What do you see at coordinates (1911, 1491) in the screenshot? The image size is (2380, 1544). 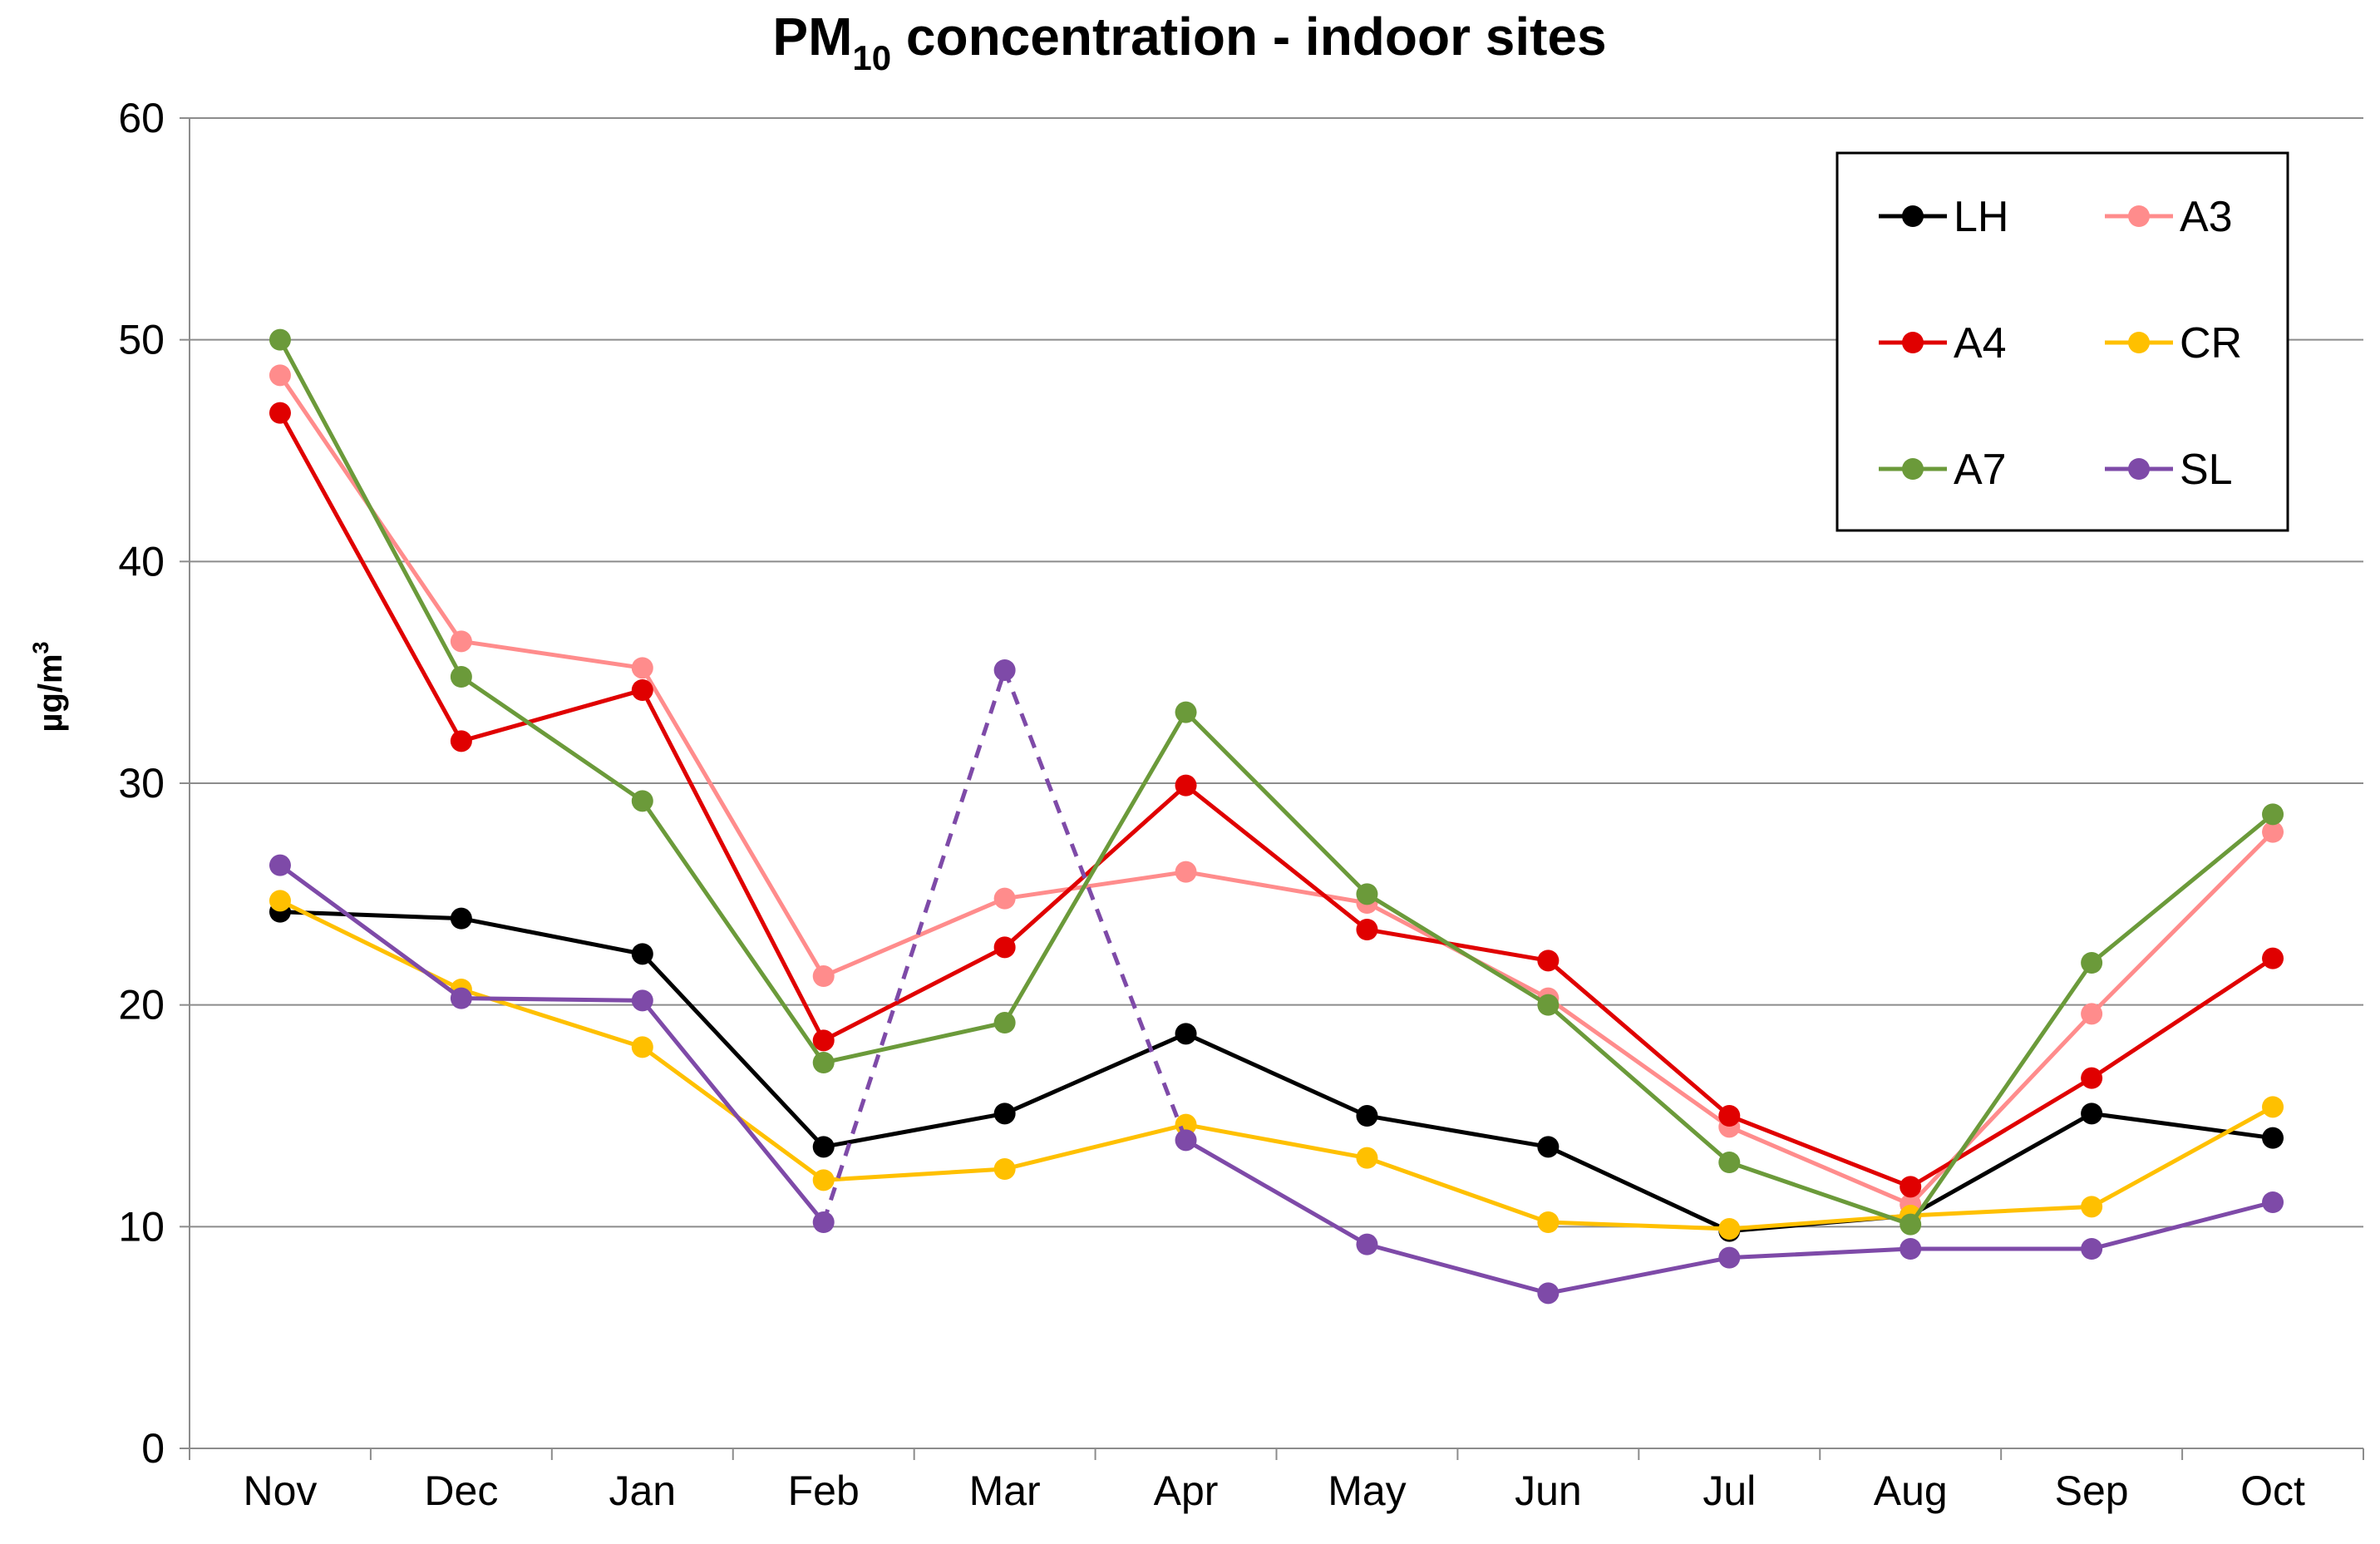 I see `x-tick-label: Aug` at bounding box center [1911, 1491].